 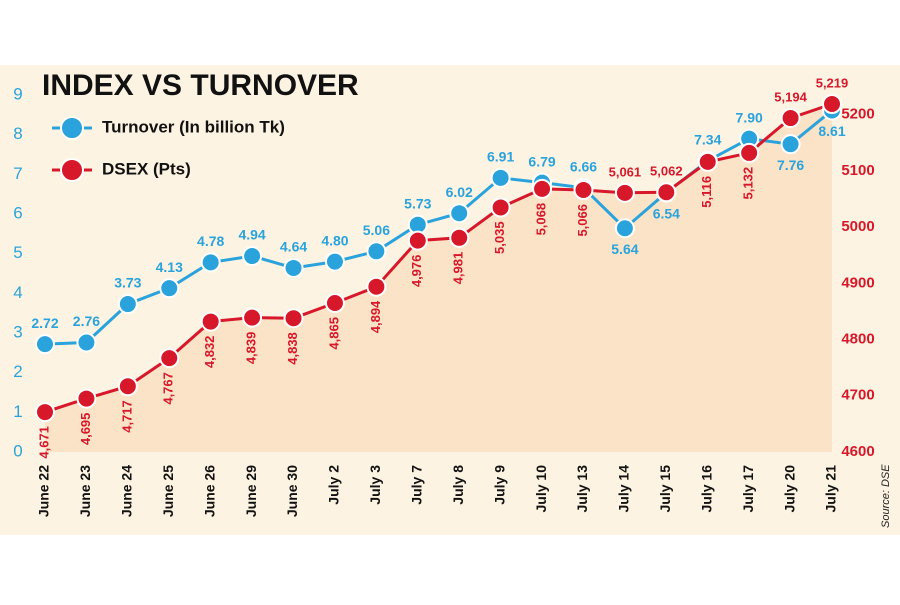 What do you see at coordinates (500, 157) in the screenshot?
I see `data-label: 6.91` at bounding box center [500, 157].